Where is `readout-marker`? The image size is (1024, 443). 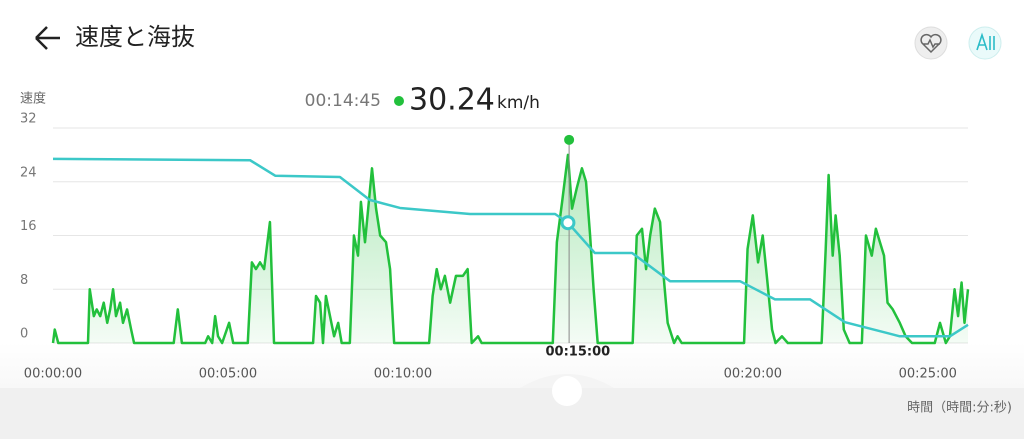
readout-marker is located at coordinates (569, 139).